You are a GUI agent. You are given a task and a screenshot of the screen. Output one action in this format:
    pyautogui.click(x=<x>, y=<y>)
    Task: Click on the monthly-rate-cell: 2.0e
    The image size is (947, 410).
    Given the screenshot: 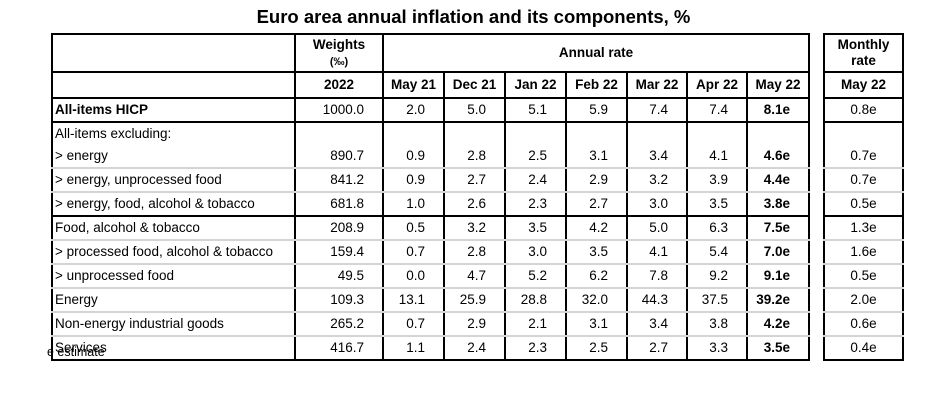 What is the action you would take?
    pyautogui.click(x=863, y=300)
    